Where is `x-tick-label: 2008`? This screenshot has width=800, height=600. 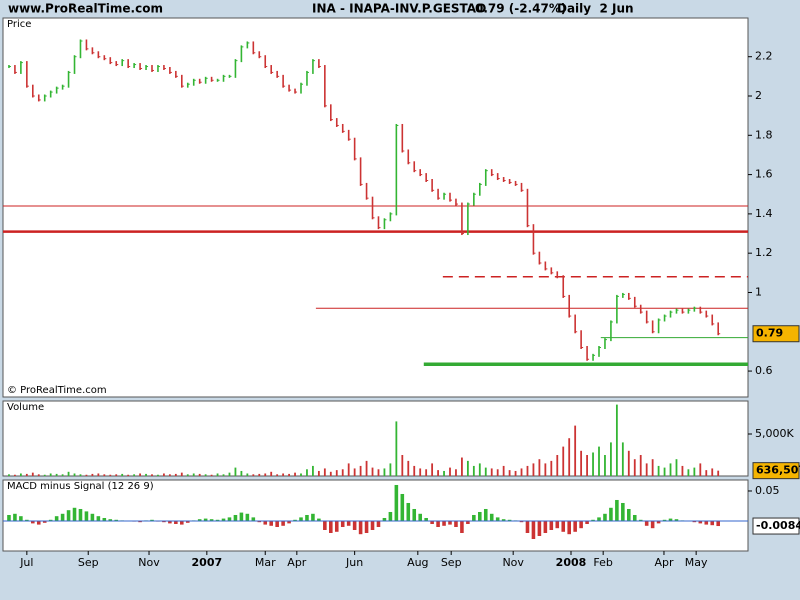
x-tick-label: 2008 is located at coordinates (571, 562).